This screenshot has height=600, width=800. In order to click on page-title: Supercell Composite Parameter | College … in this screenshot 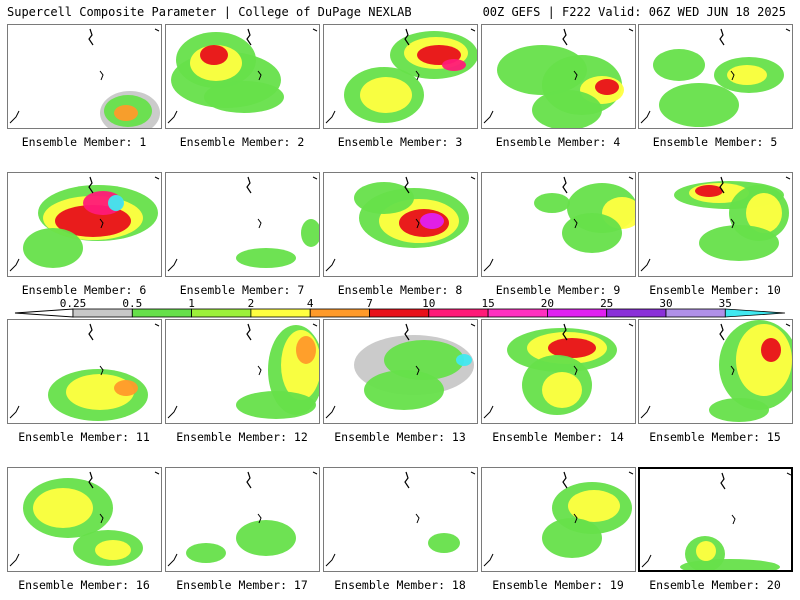, I will do `click(209, 12)`.